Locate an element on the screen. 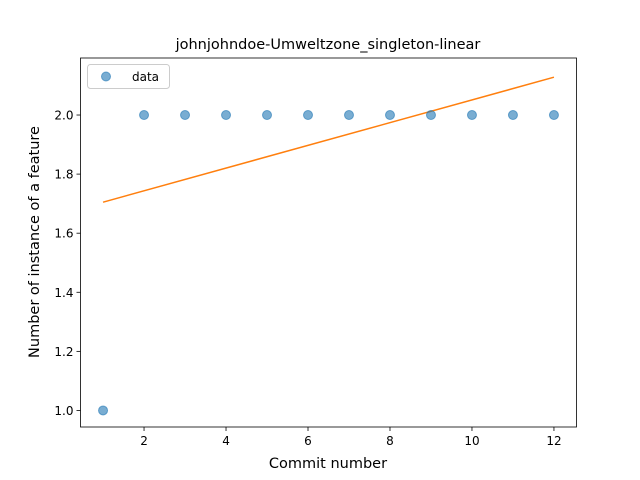 The height and width of the screenshot is (480, 640). y-axis-label: Number of instance of a feature is located at coordinates (35, 242).